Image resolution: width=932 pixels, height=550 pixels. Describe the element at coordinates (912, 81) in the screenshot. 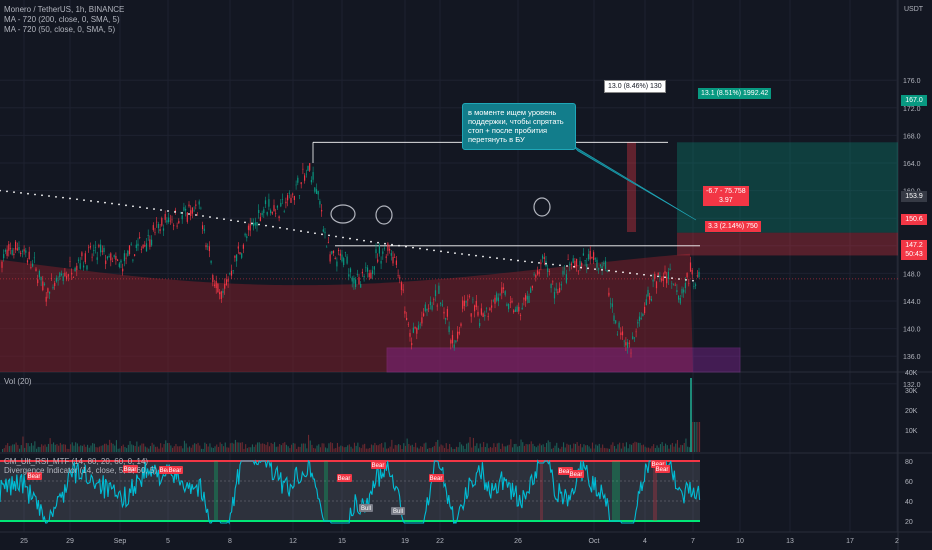

I see `price-tick-0: 176.0` at that location.